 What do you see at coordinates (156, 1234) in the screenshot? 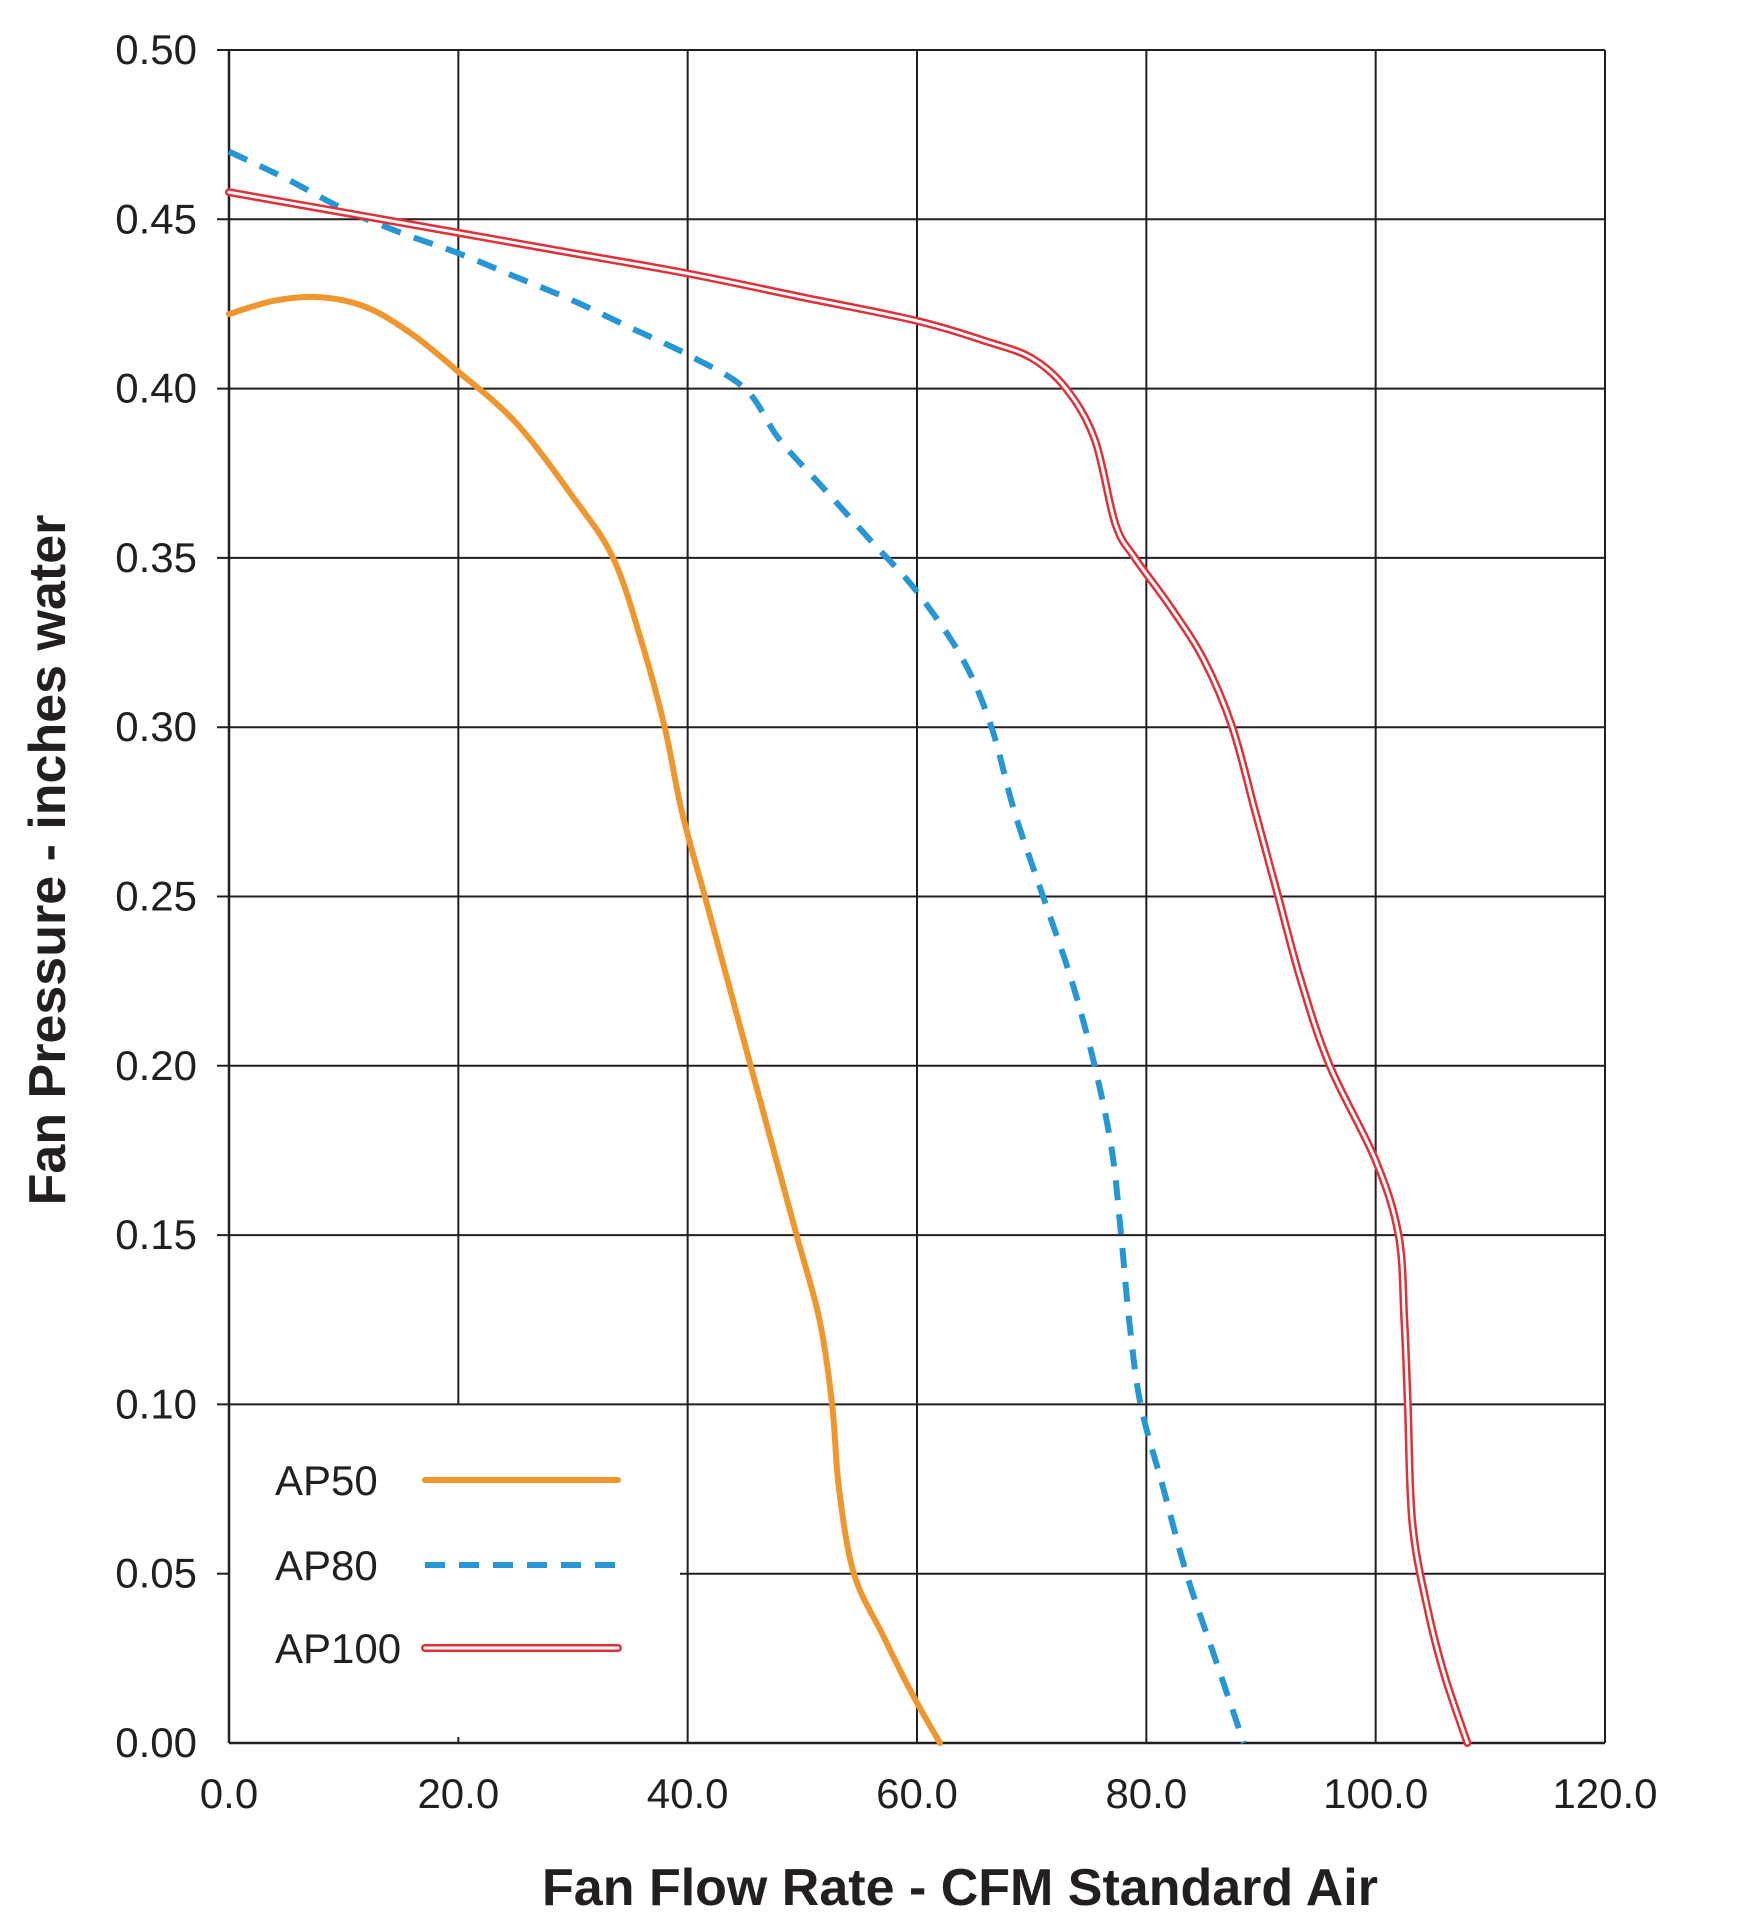
I see `y-tick-label: 0.15` at bounding box center [156, 1234].